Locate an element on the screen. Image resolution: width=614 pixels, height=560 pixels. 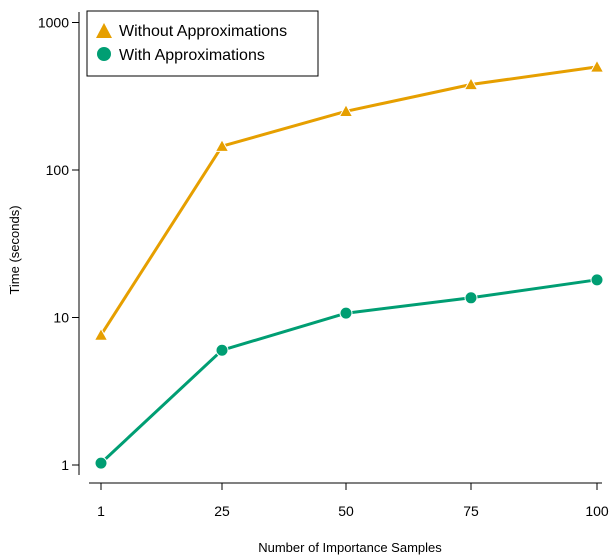
y-ticks: 1 10 100 1000 is located at coordinates (58, 244).